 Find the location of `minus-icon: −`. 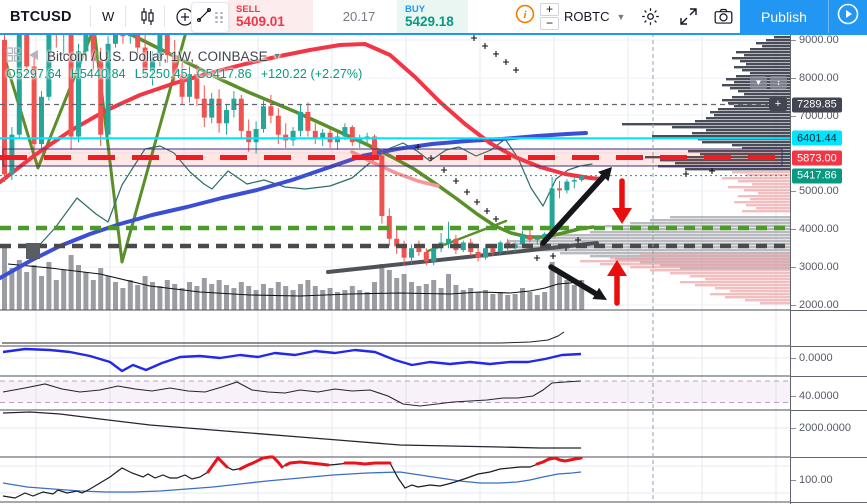

minus-icon: − is located at coordinates (549, 23).